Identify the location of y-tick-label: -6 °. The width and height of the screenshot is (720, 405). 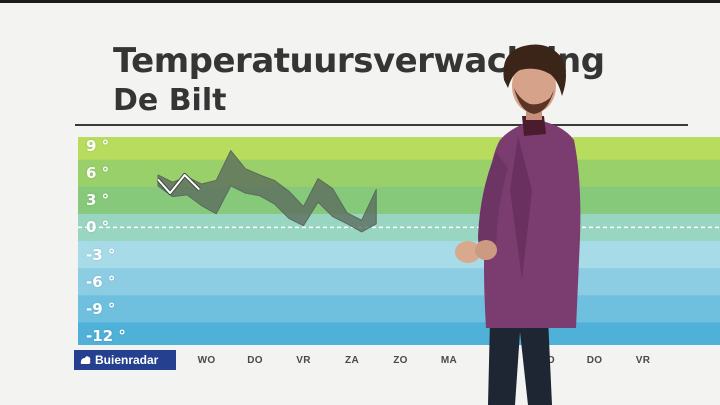
(101, 281).